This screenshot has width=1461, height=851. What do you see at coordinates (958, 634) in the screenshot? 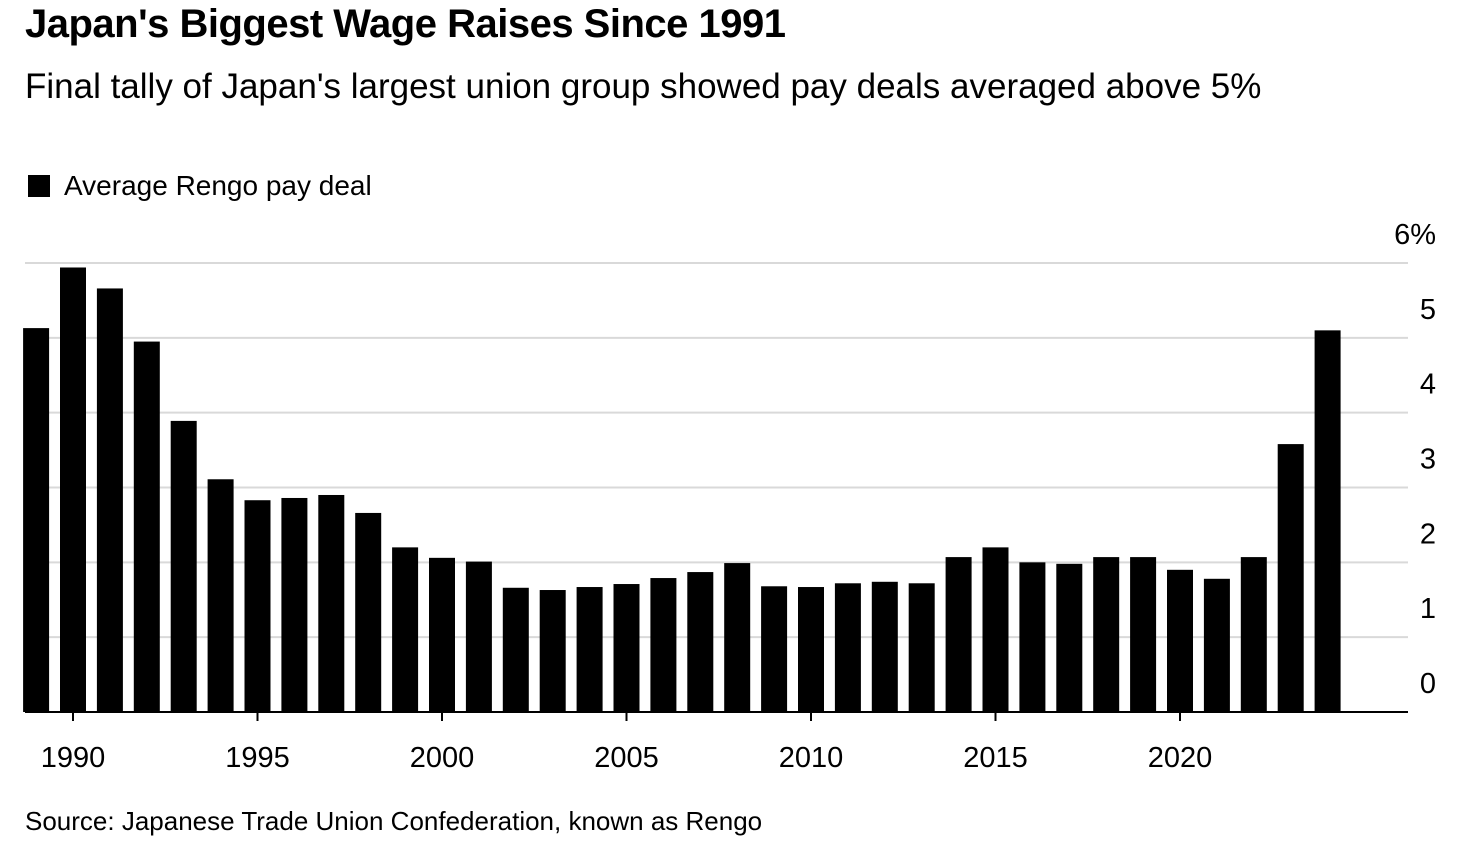
I see `bar-2014` at bounding box center [958, 634].